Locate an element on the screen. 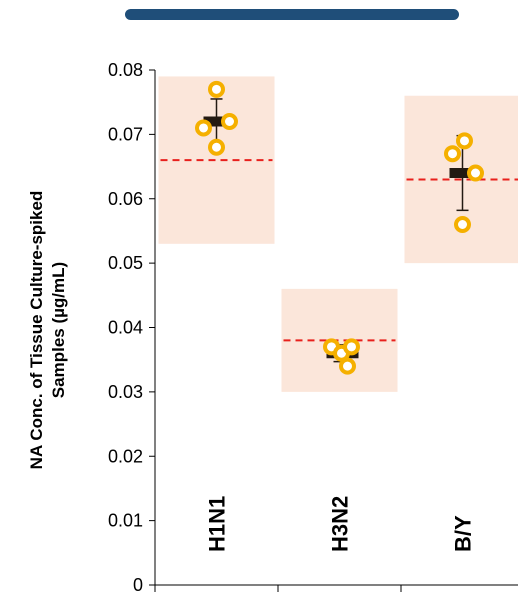 The width and height of the screenshot is (518, 594). y-tick-label-4: 0.04 is located at coordinates (125, 328).